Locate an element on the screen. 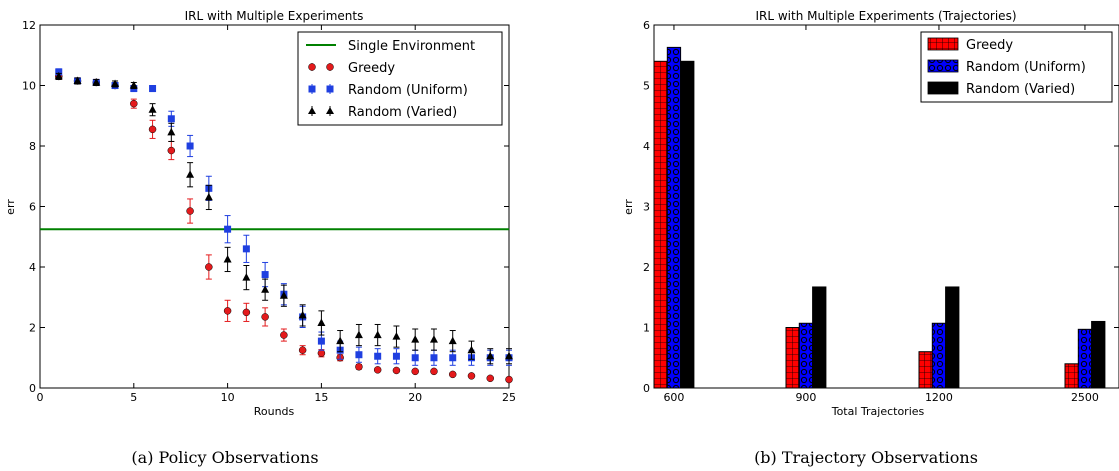 This screenshot has height=471, width=1119. legend-random-uniform-bar-swatch is located at coordinates (943, 66).